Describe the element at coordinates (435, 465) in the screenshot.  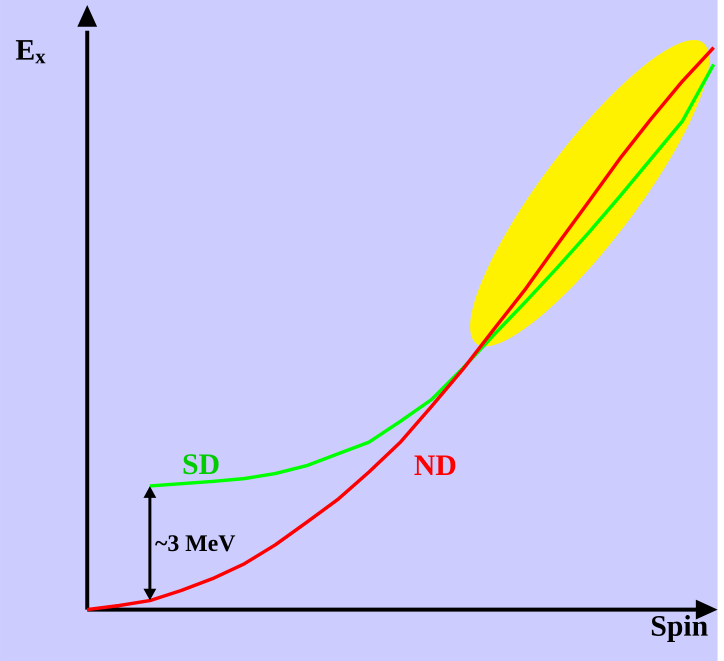
I see `series-label: ND` at that location.